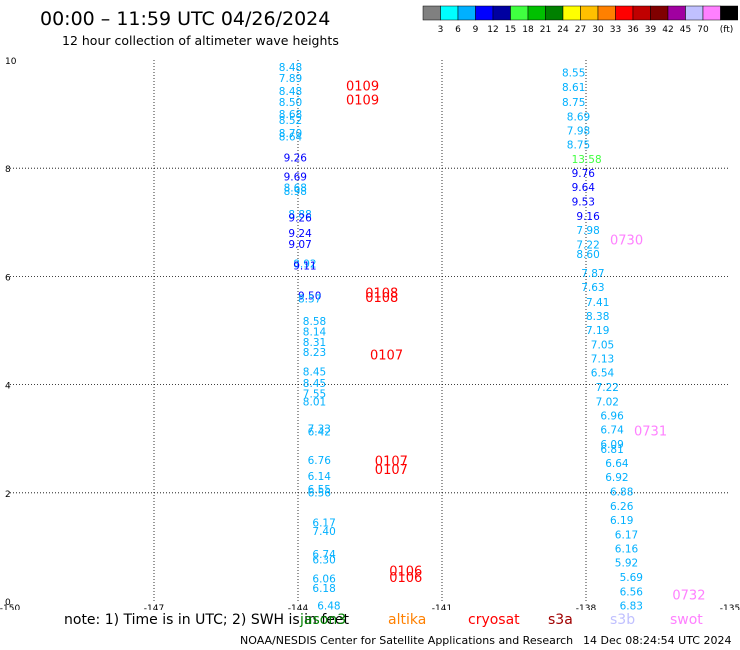  What do you see at coordinates (611, 450) in the screenshot?
I see `wave-height-value: 6.81` at bounding box center [611, 450].